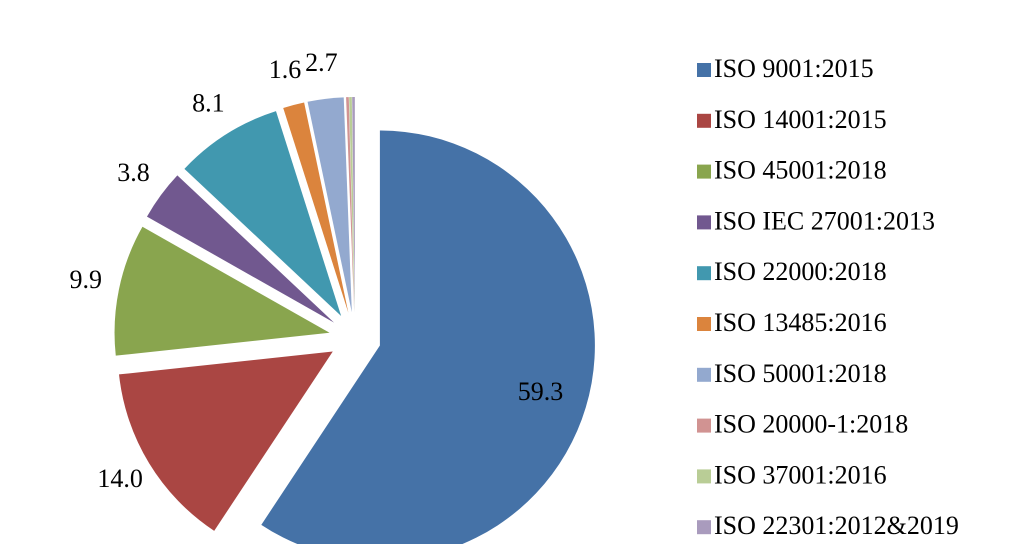 This screenshot has width=1024, height=544. I want to click on data-label: 14.0, so click(120, 478).